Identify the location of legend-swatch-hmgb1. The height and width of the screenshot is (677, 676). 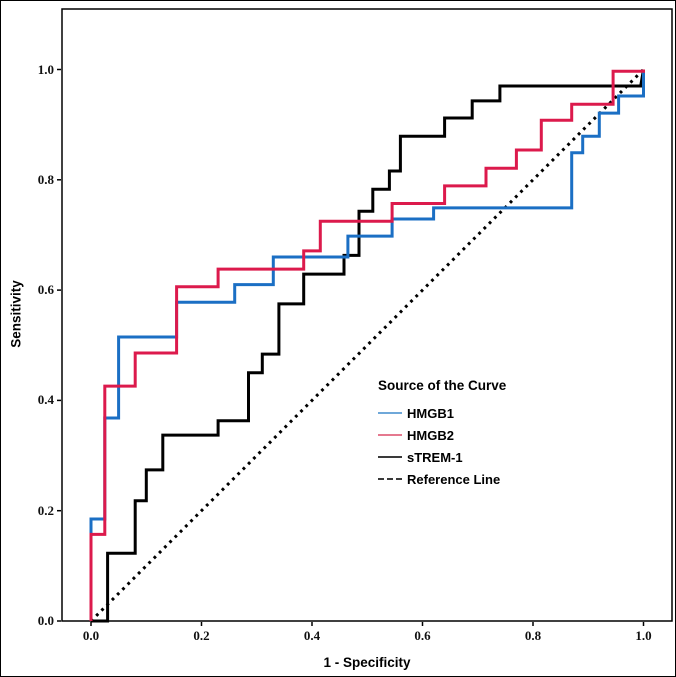
(390, 413).